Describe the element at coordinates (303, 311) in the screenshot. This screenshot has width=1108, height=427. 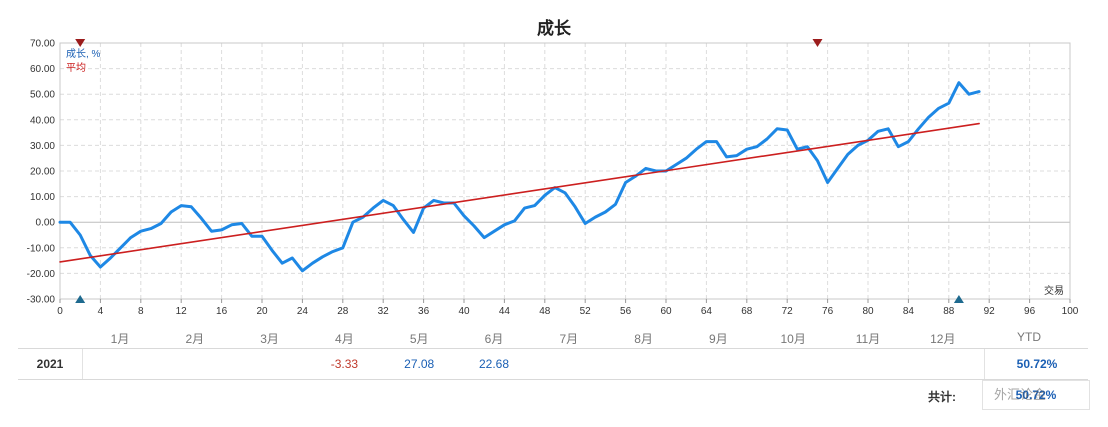
I see `x-tick-label: 24` at that location.